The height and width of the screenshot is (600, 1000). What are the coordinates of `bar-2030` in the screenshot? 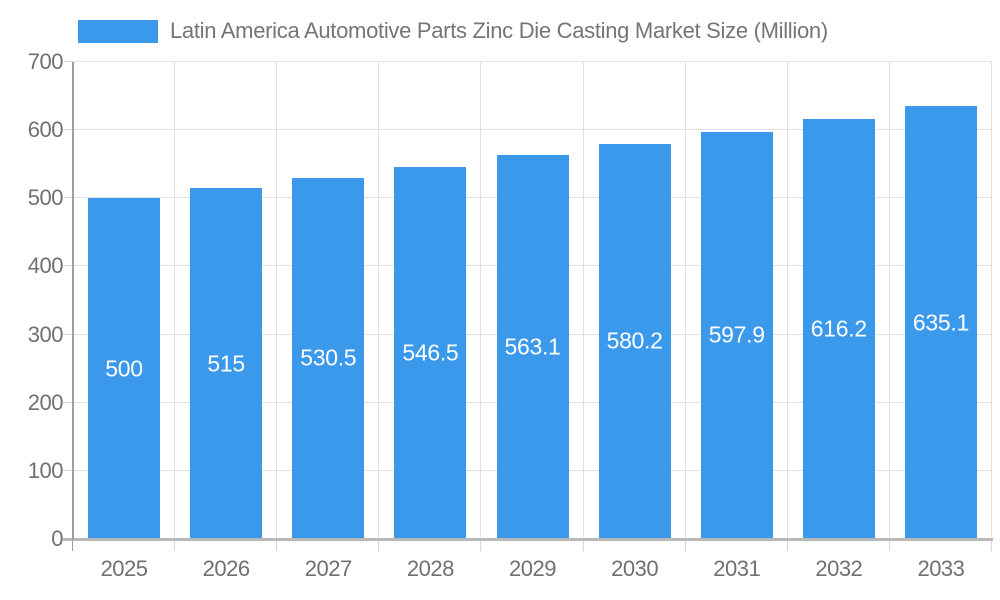 It's located at (634, 341).